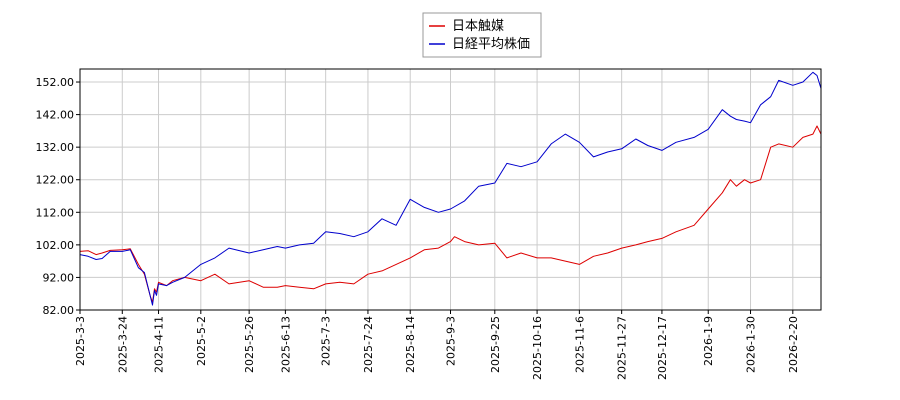 The height and width of the screenshot is (400, 900). I want to click on y-tick-label: 112.00, so click(55, 212).